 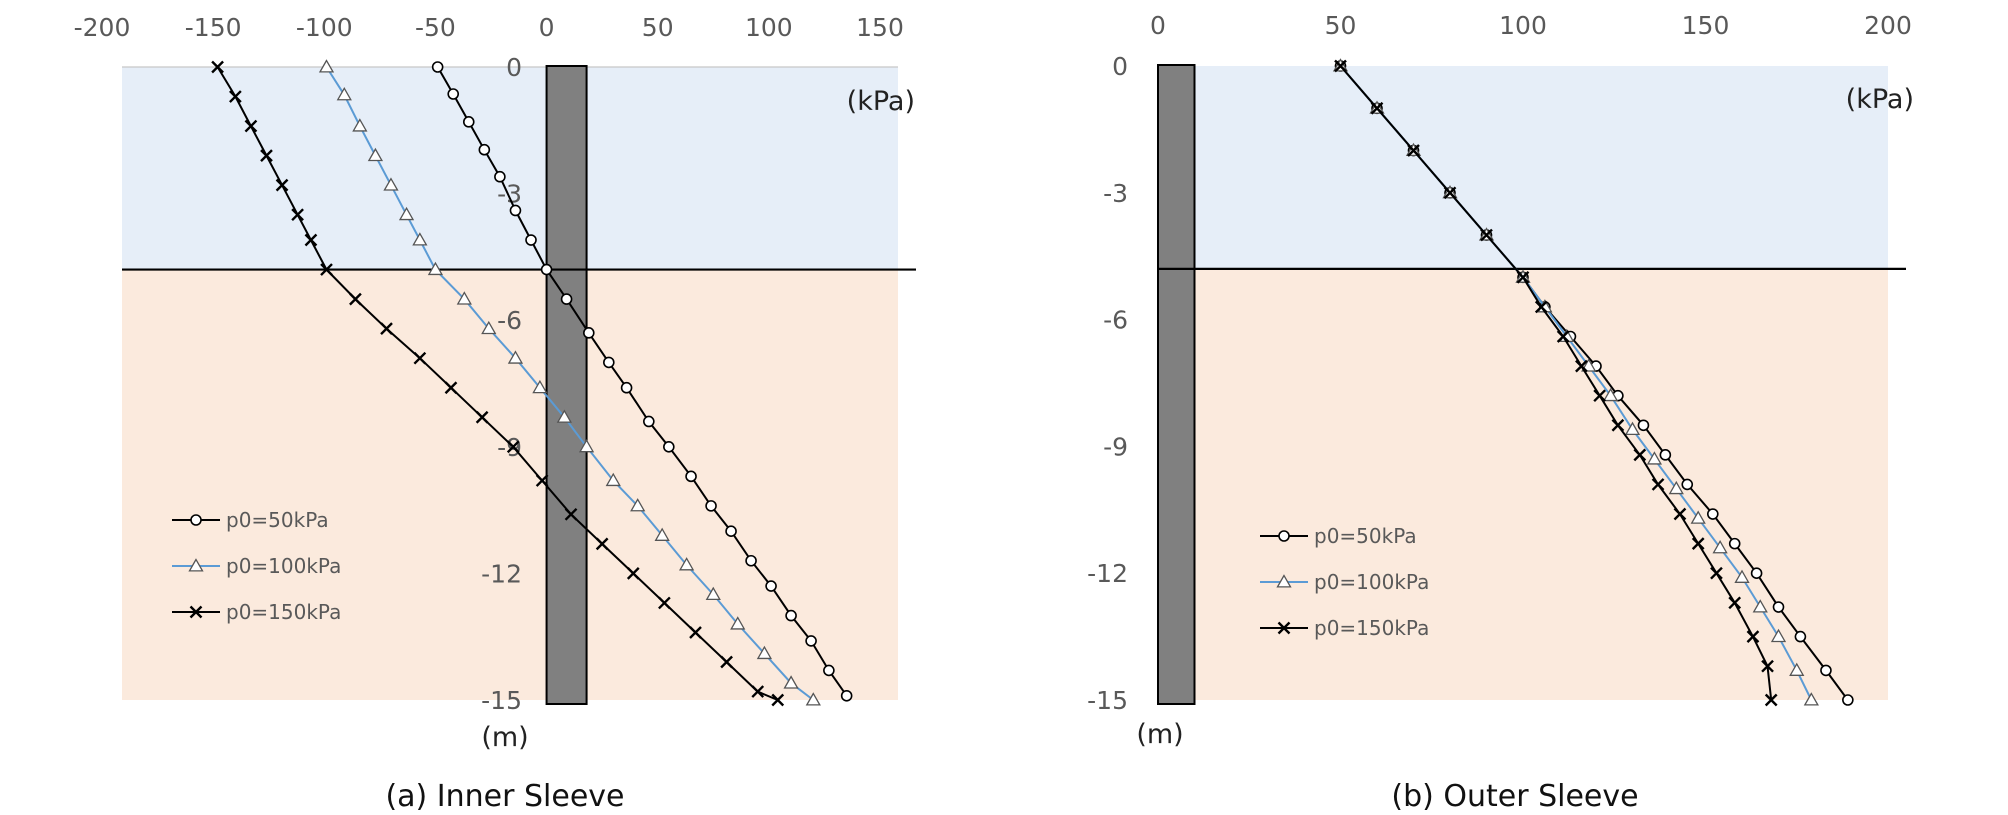 What do you see at coordinates (1341, 25) in the screenshot?
I see `x-tick-label: 50` at bounding box center [1341, 25].